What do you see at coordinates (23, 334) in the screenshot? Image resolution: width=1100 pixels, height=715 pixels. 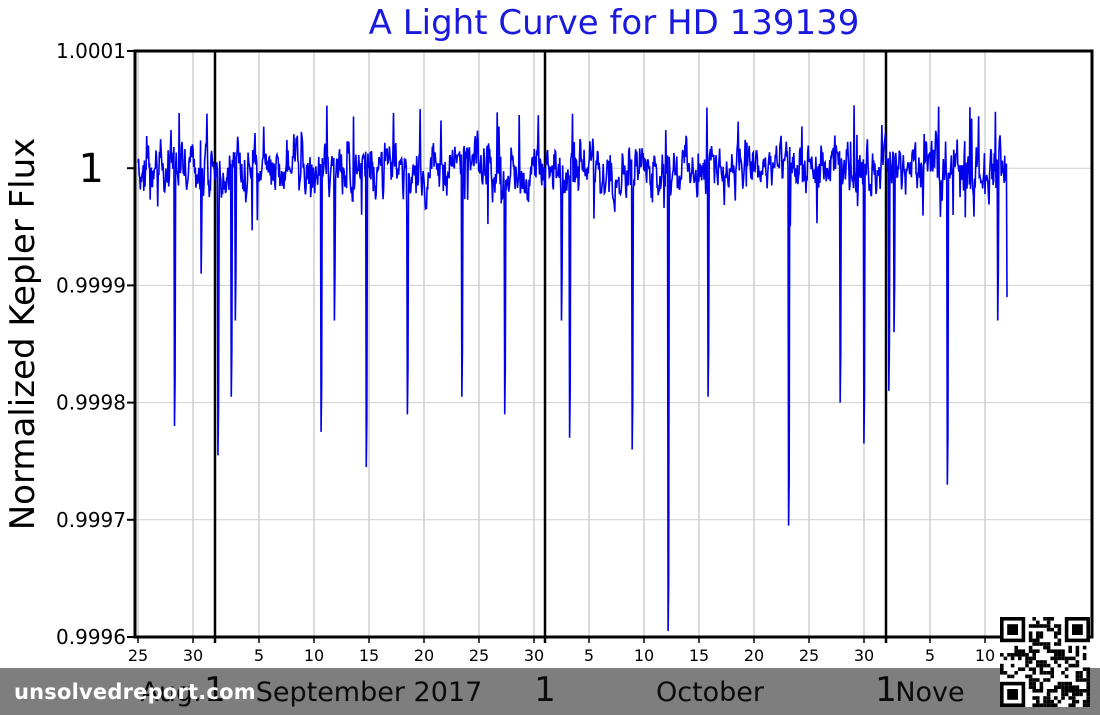 I see `y-axis-label: Normalized Kepler Flux` at bounding box center [23, 334].